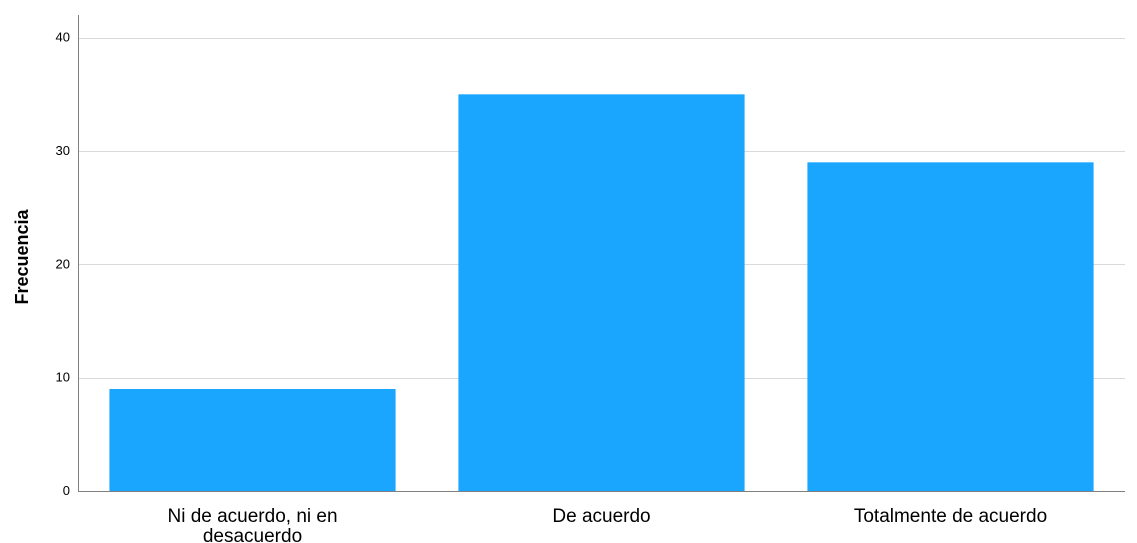  What do you see at coordinates (252, 440) in the screenshot?
I see `bar` at bounding box center [252, 440].